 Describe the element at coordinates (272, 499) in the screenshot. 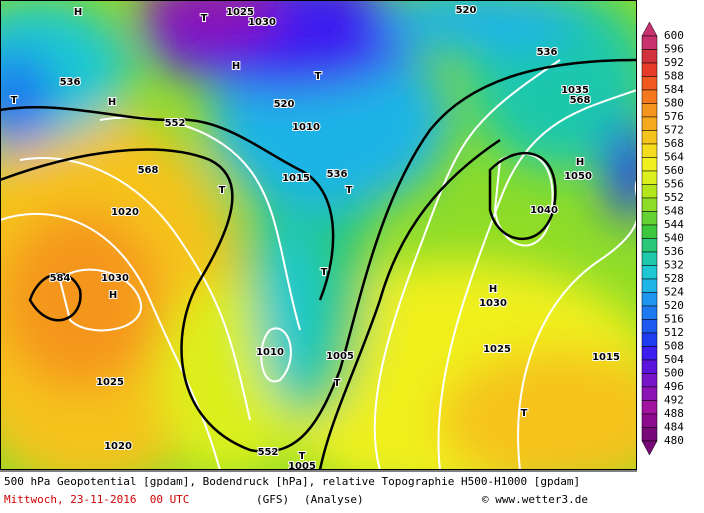

I see `footer-model: (GFS)` at that location.